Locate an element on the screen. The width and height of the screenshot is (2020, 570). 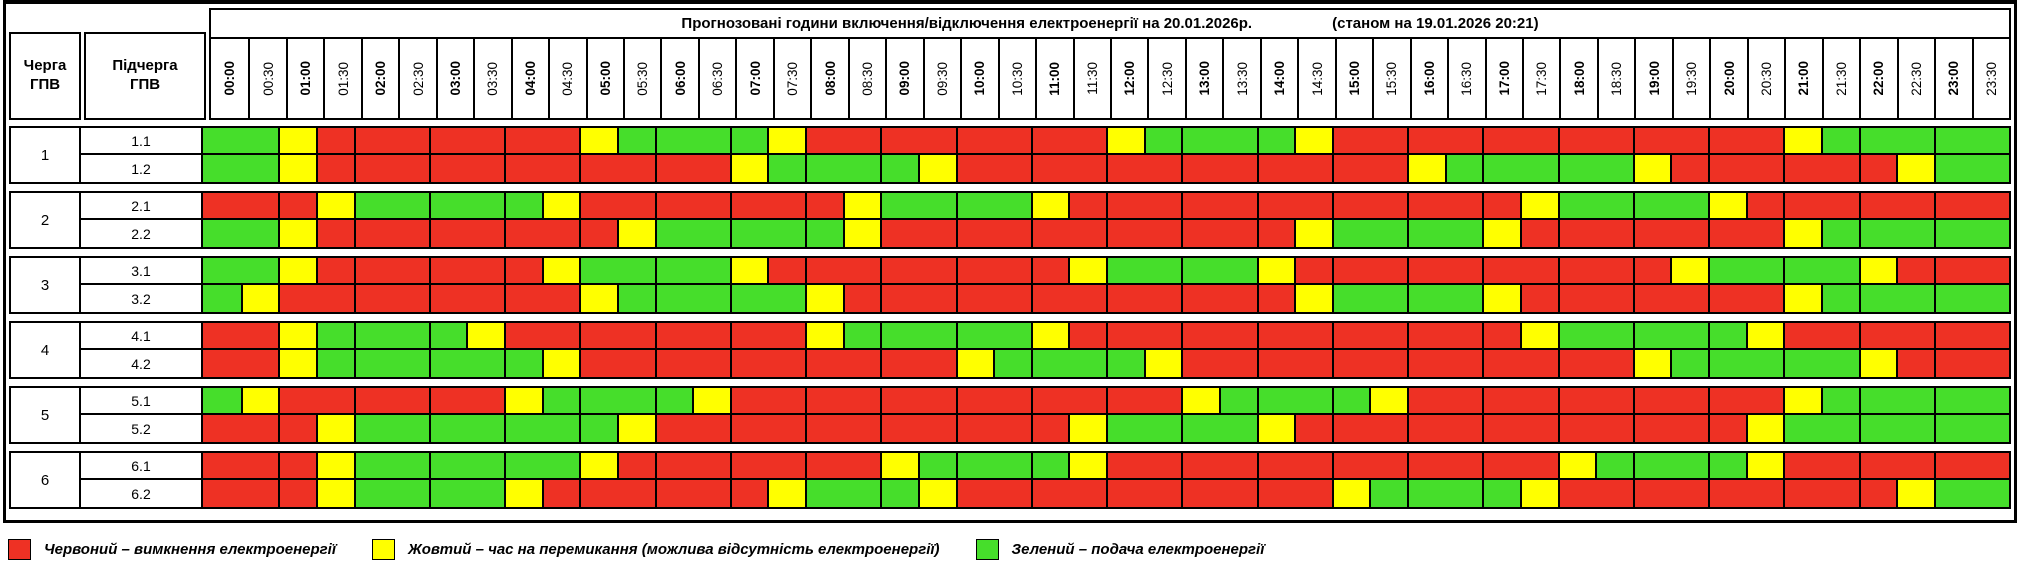
time-tick: 08:00 is located at coordinates (828, 78).